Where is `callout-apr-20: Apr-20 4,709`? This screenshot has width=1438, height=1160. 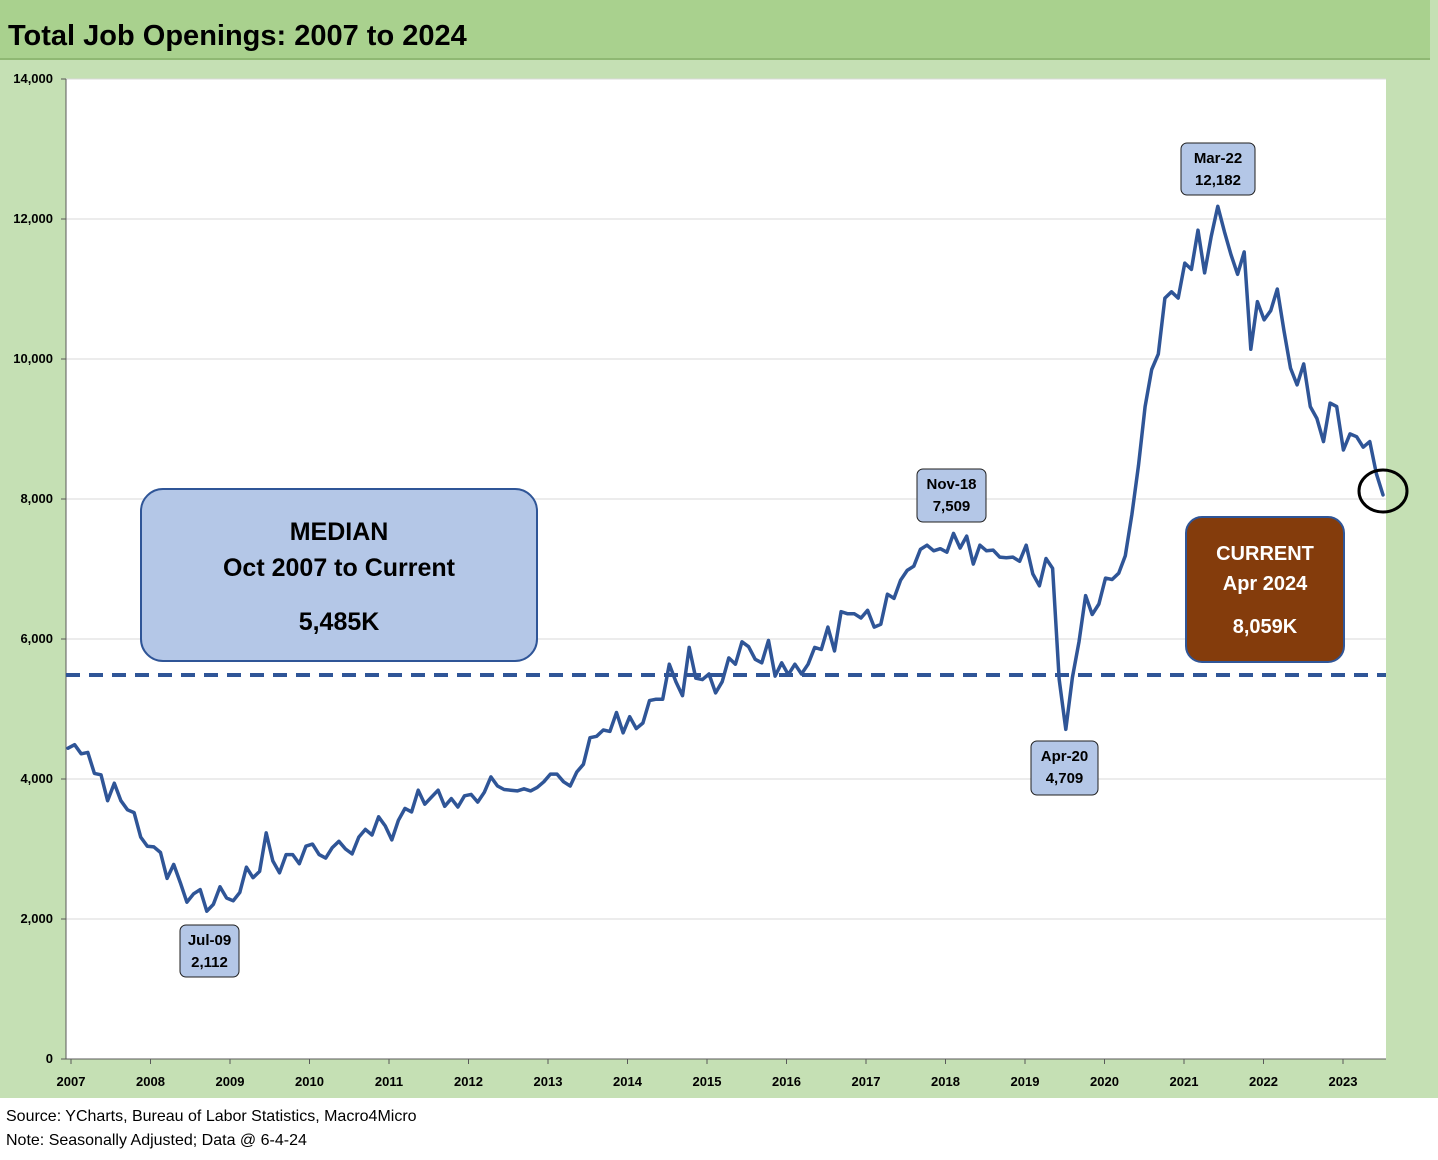
callout-apr-20: Apr-20 4,709 is located at coordinates (1064, 768).